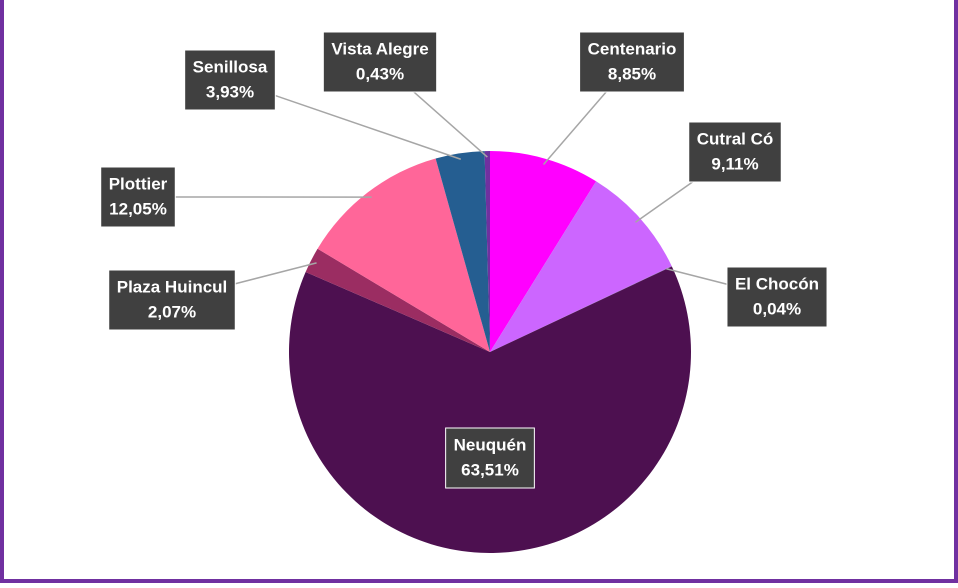 The image size is (958, 588). Describe the element at coordinates (632, 62) in the screenshot. I see `data-label: Centenario 8,85%` at that location.